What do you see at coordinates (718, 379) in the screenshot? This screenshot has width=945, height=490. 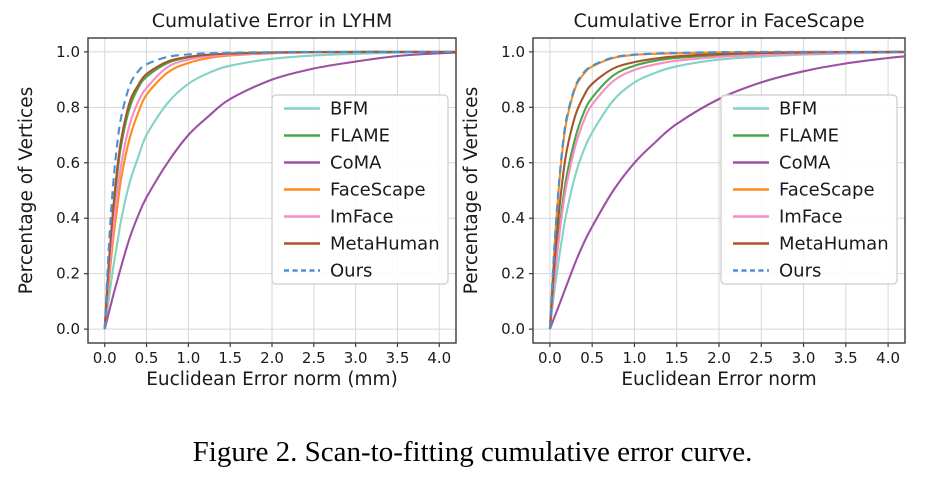 I see `x-axis-label: Euclidean Error norm` at bounding box center [718, 379].